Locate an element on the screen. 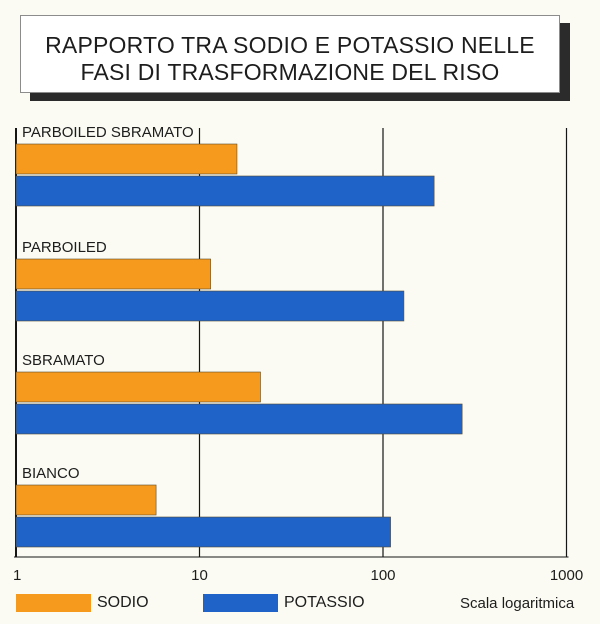 The image size is (600, 624). legend-label-potassio: POTASSIO is located at coordinates (324, 602).